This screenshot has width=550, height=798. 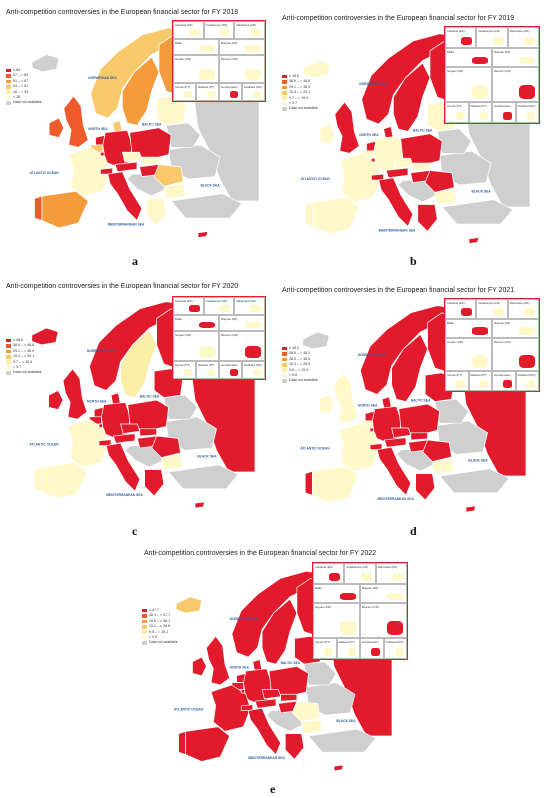 What do you see at coordinates (175, 191) in the screenshot?
I see `country-bg` at bounding box center [175, 191].